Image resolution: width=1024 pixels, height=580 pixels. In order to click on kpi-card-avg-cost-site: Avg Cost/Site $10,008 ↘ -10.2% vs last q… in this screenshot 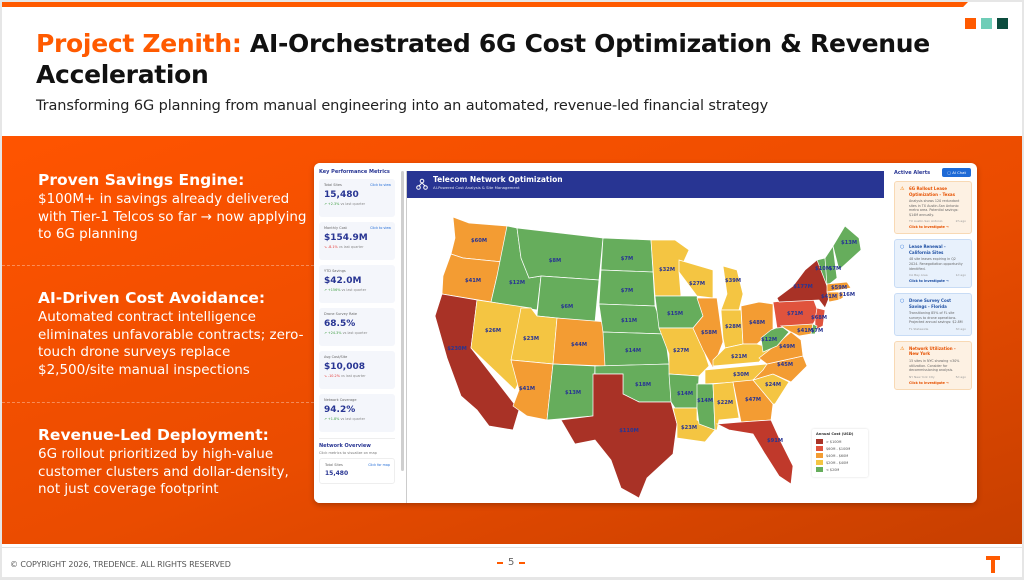, I will do `click(357, 370)`.